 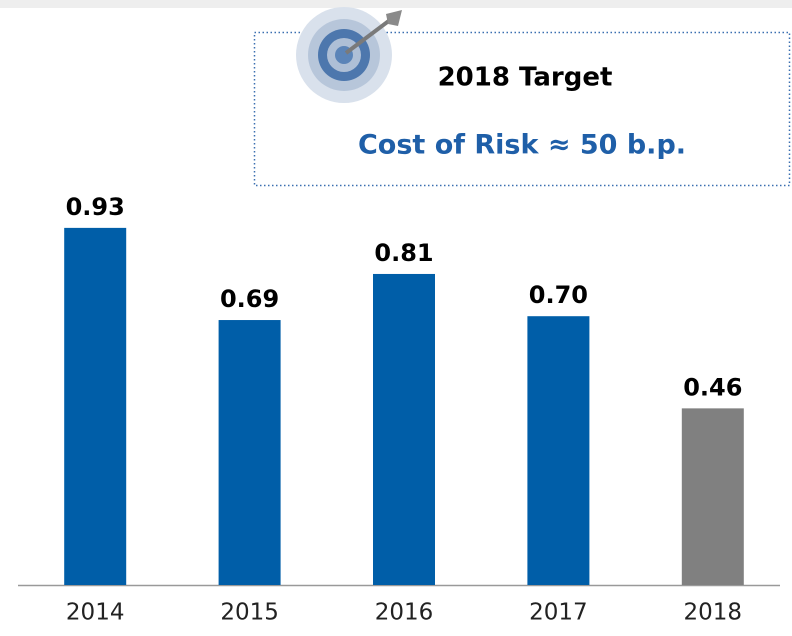 I want to click on x-tick-label: 2014, so click(x=95, y=613).